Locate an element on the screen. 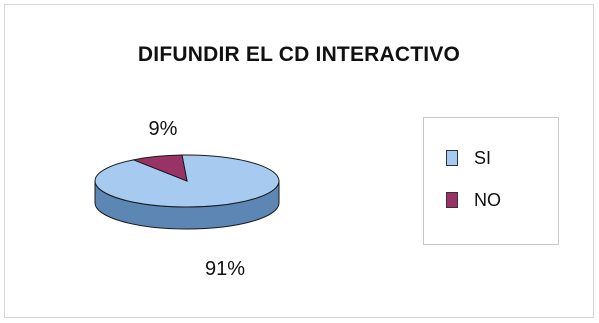  legend-label-si: SI is located at coordinates (483, 157).